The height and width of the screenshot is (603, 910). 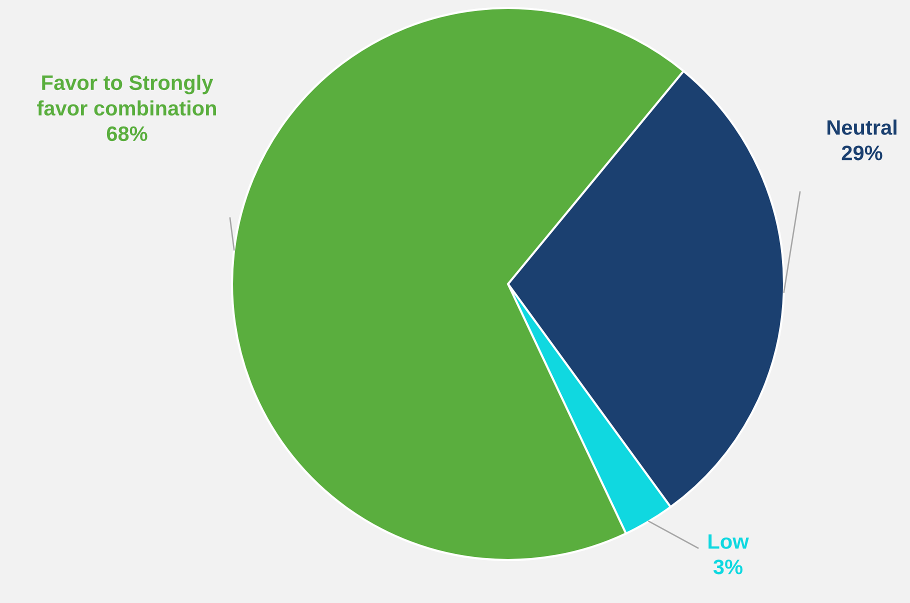 I want to click on data-label: 68%, so click(x=127, y=134).